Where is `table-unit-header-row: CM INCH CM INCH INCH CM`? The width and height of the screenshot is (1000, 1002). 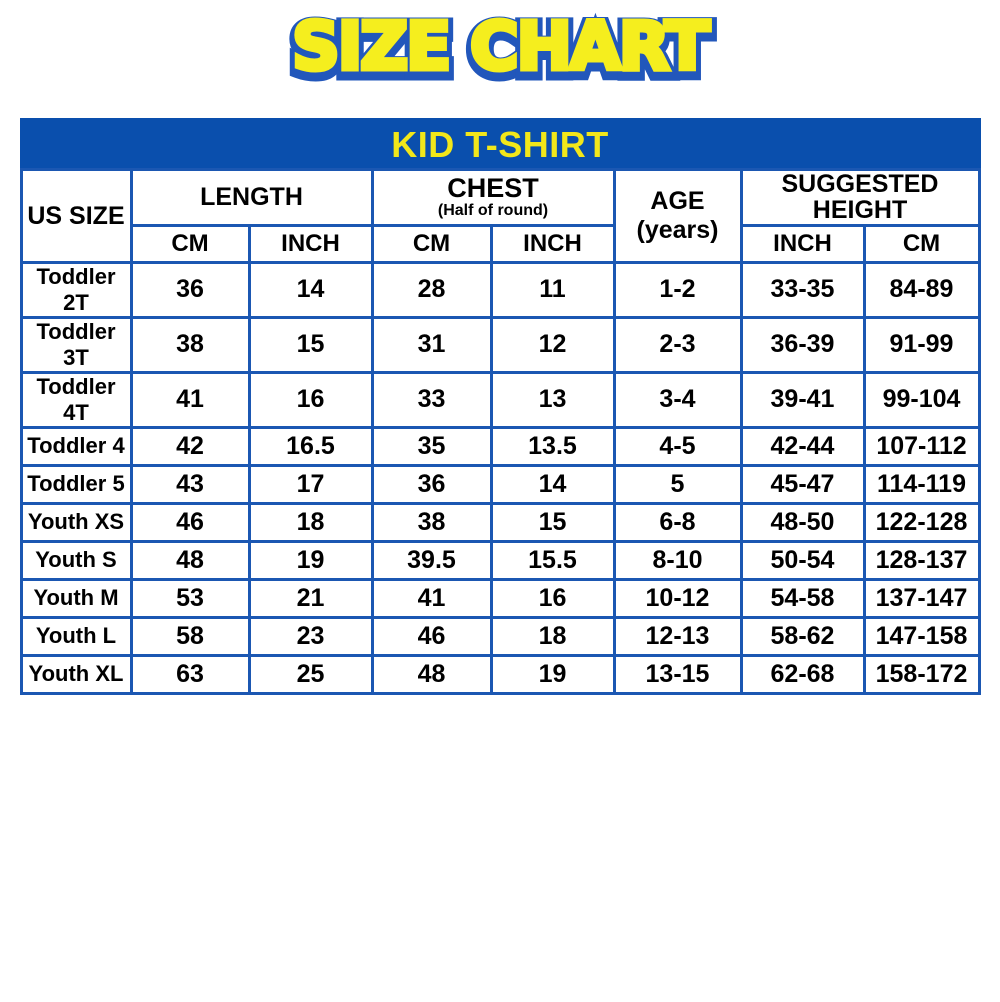 table-unit-header-row: CM INCH CM INCH INCH CM is located at coordinates (501, 243).